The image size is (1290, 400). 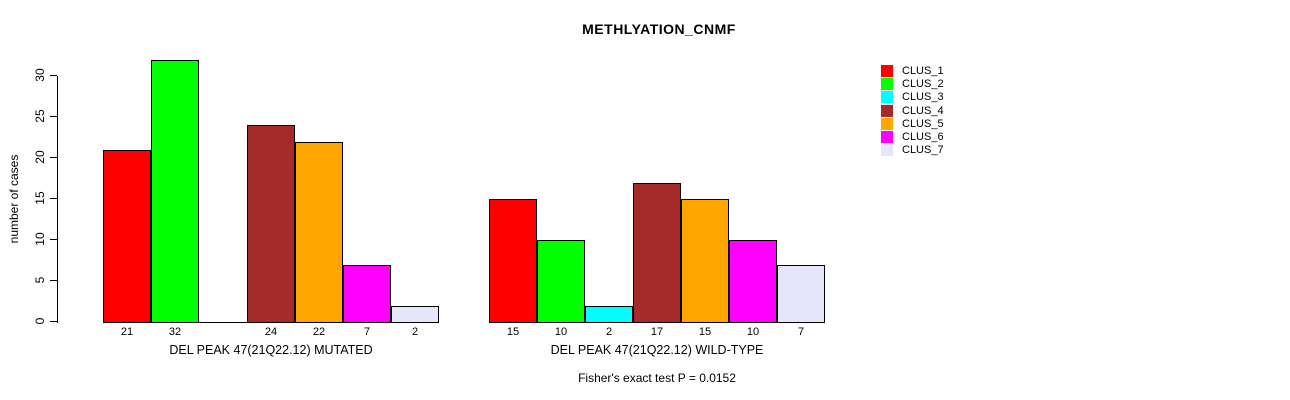 I want to click on legend-item-clus-1: CLUS_1, so click(x=912, y=70).